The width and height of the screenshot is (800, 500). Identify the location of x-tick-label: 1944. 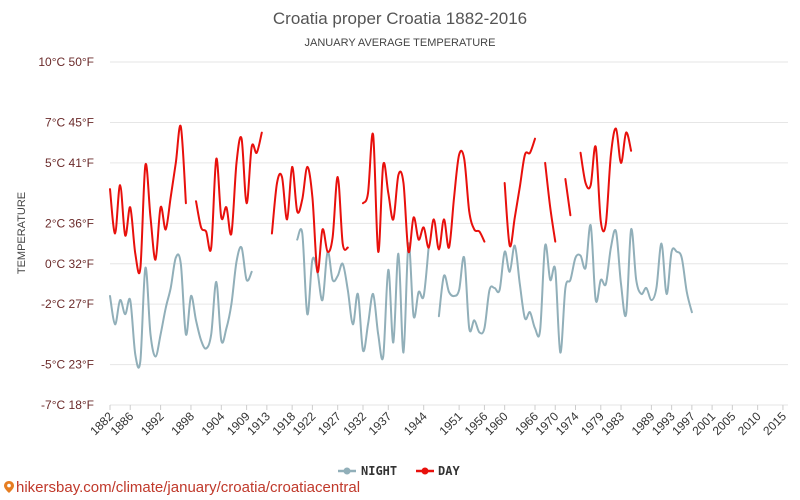
(415, 423).